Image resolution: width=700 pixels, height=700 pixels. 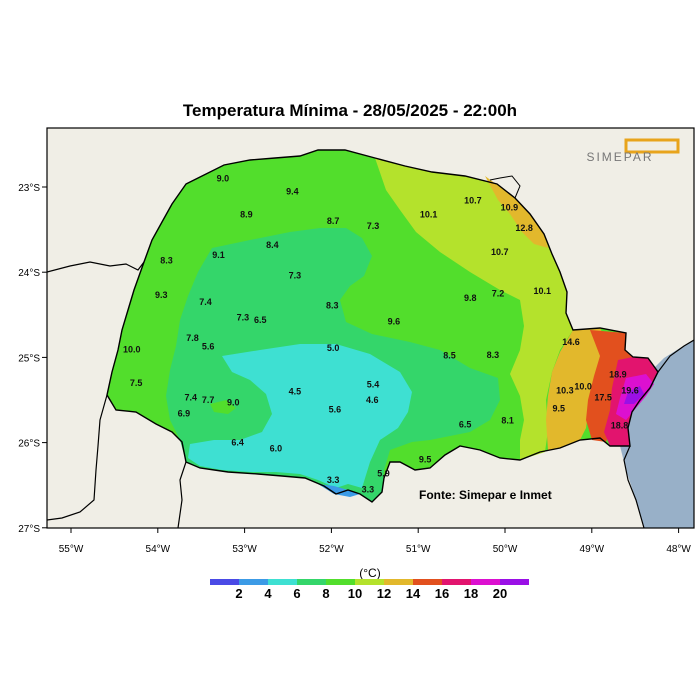 I want to click on station-value: 12.8, so click(x=524, y=228).